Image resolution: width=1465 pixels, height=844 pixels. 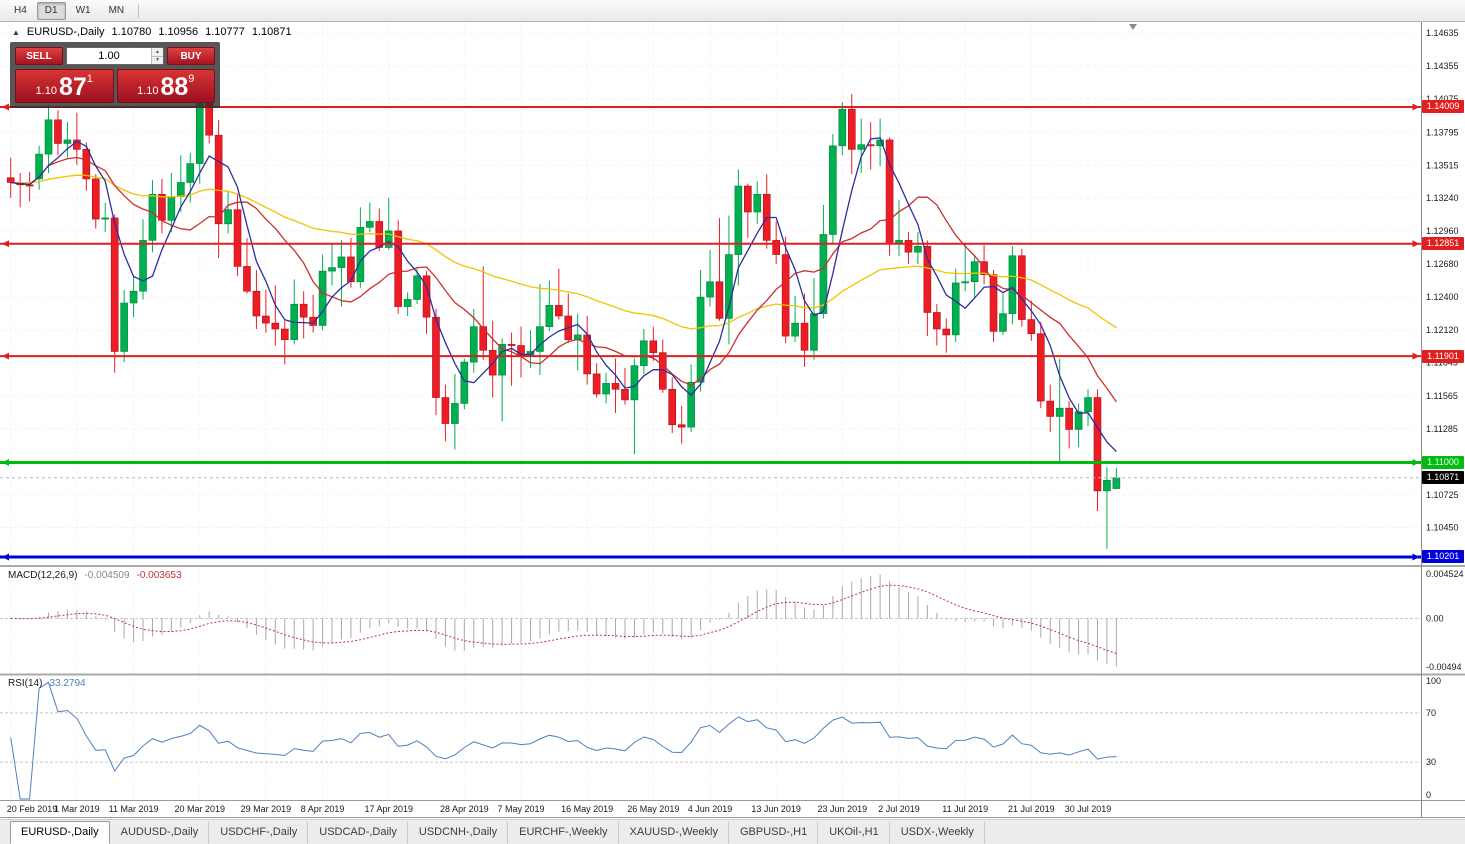 What do you see at coordinates (1445, 574) in the screenshot?
I see `svg-text: 0.004524` at bounding box center [1445, 574].